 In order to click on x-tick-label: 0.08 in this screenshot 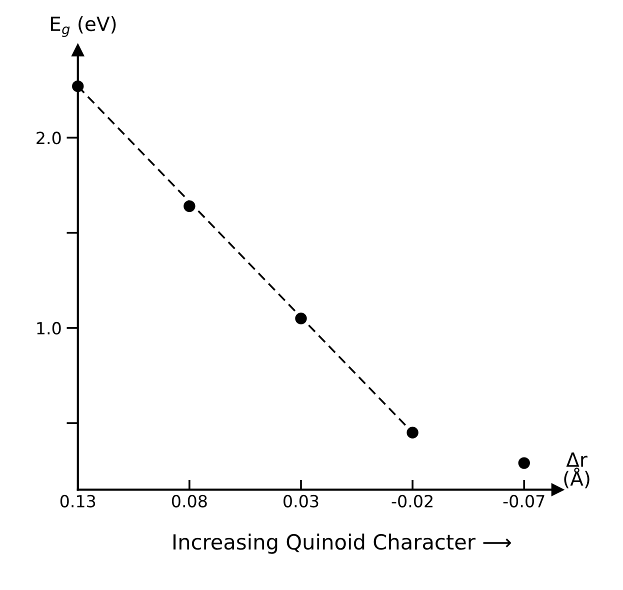, I will do `click(189, 501)`.